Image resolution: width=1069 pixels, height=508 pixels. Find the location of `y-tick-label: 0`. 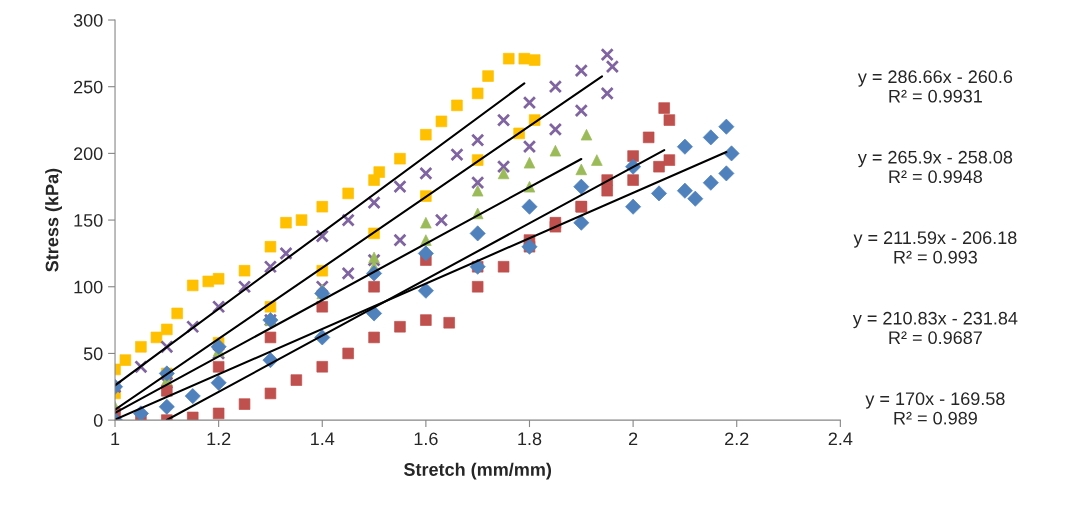

y-tick-label: 0 is located at coordinates (98, 420).